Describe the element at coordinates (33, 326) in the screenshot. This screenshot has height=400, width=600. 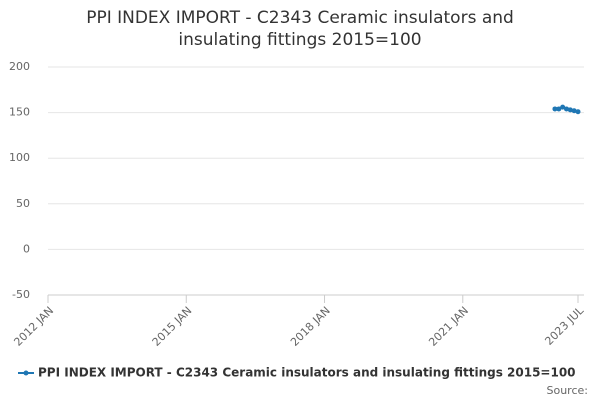
I see `x-tick-label: 2012 JAN` at that location.